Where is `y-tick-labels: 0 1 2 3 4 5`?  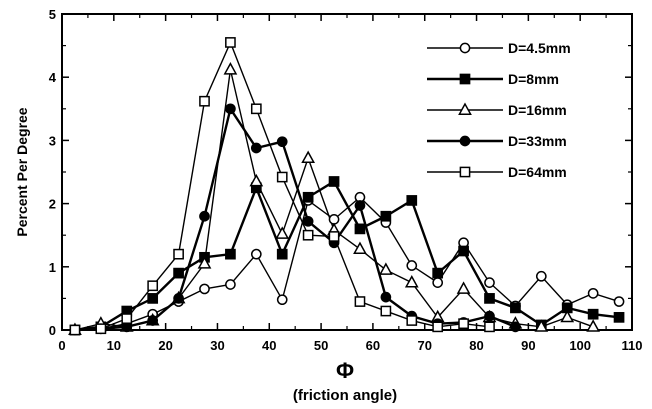 y-tick-labels: 0 1 2 3 4 5 is located at coordinates (53, 172).